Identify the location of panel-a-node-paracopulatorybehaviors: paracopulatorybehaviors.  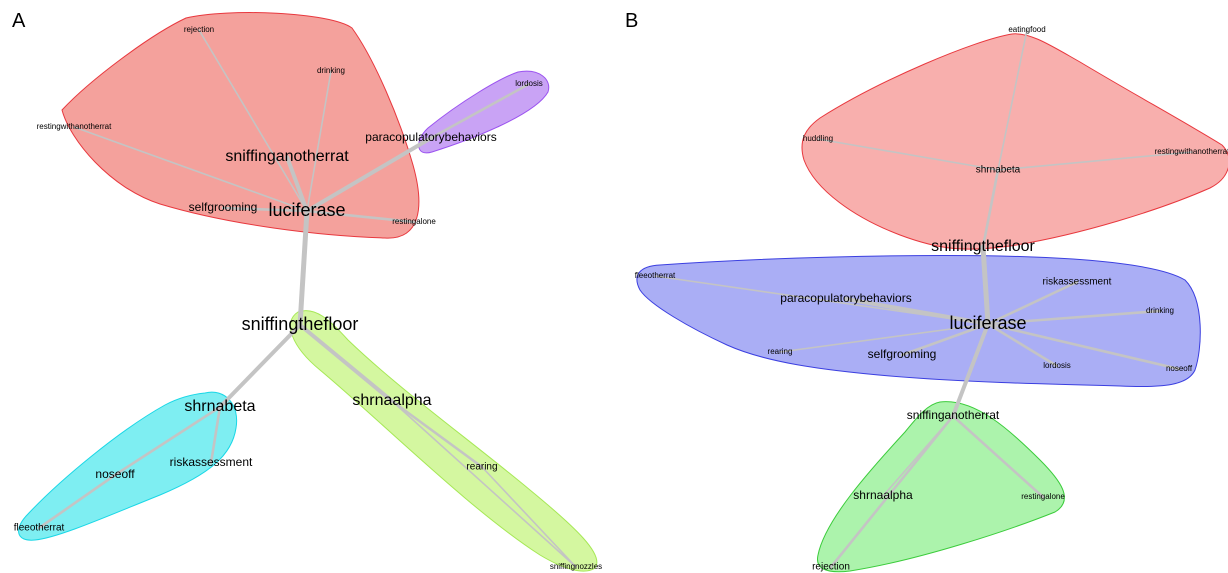
(430, 137).